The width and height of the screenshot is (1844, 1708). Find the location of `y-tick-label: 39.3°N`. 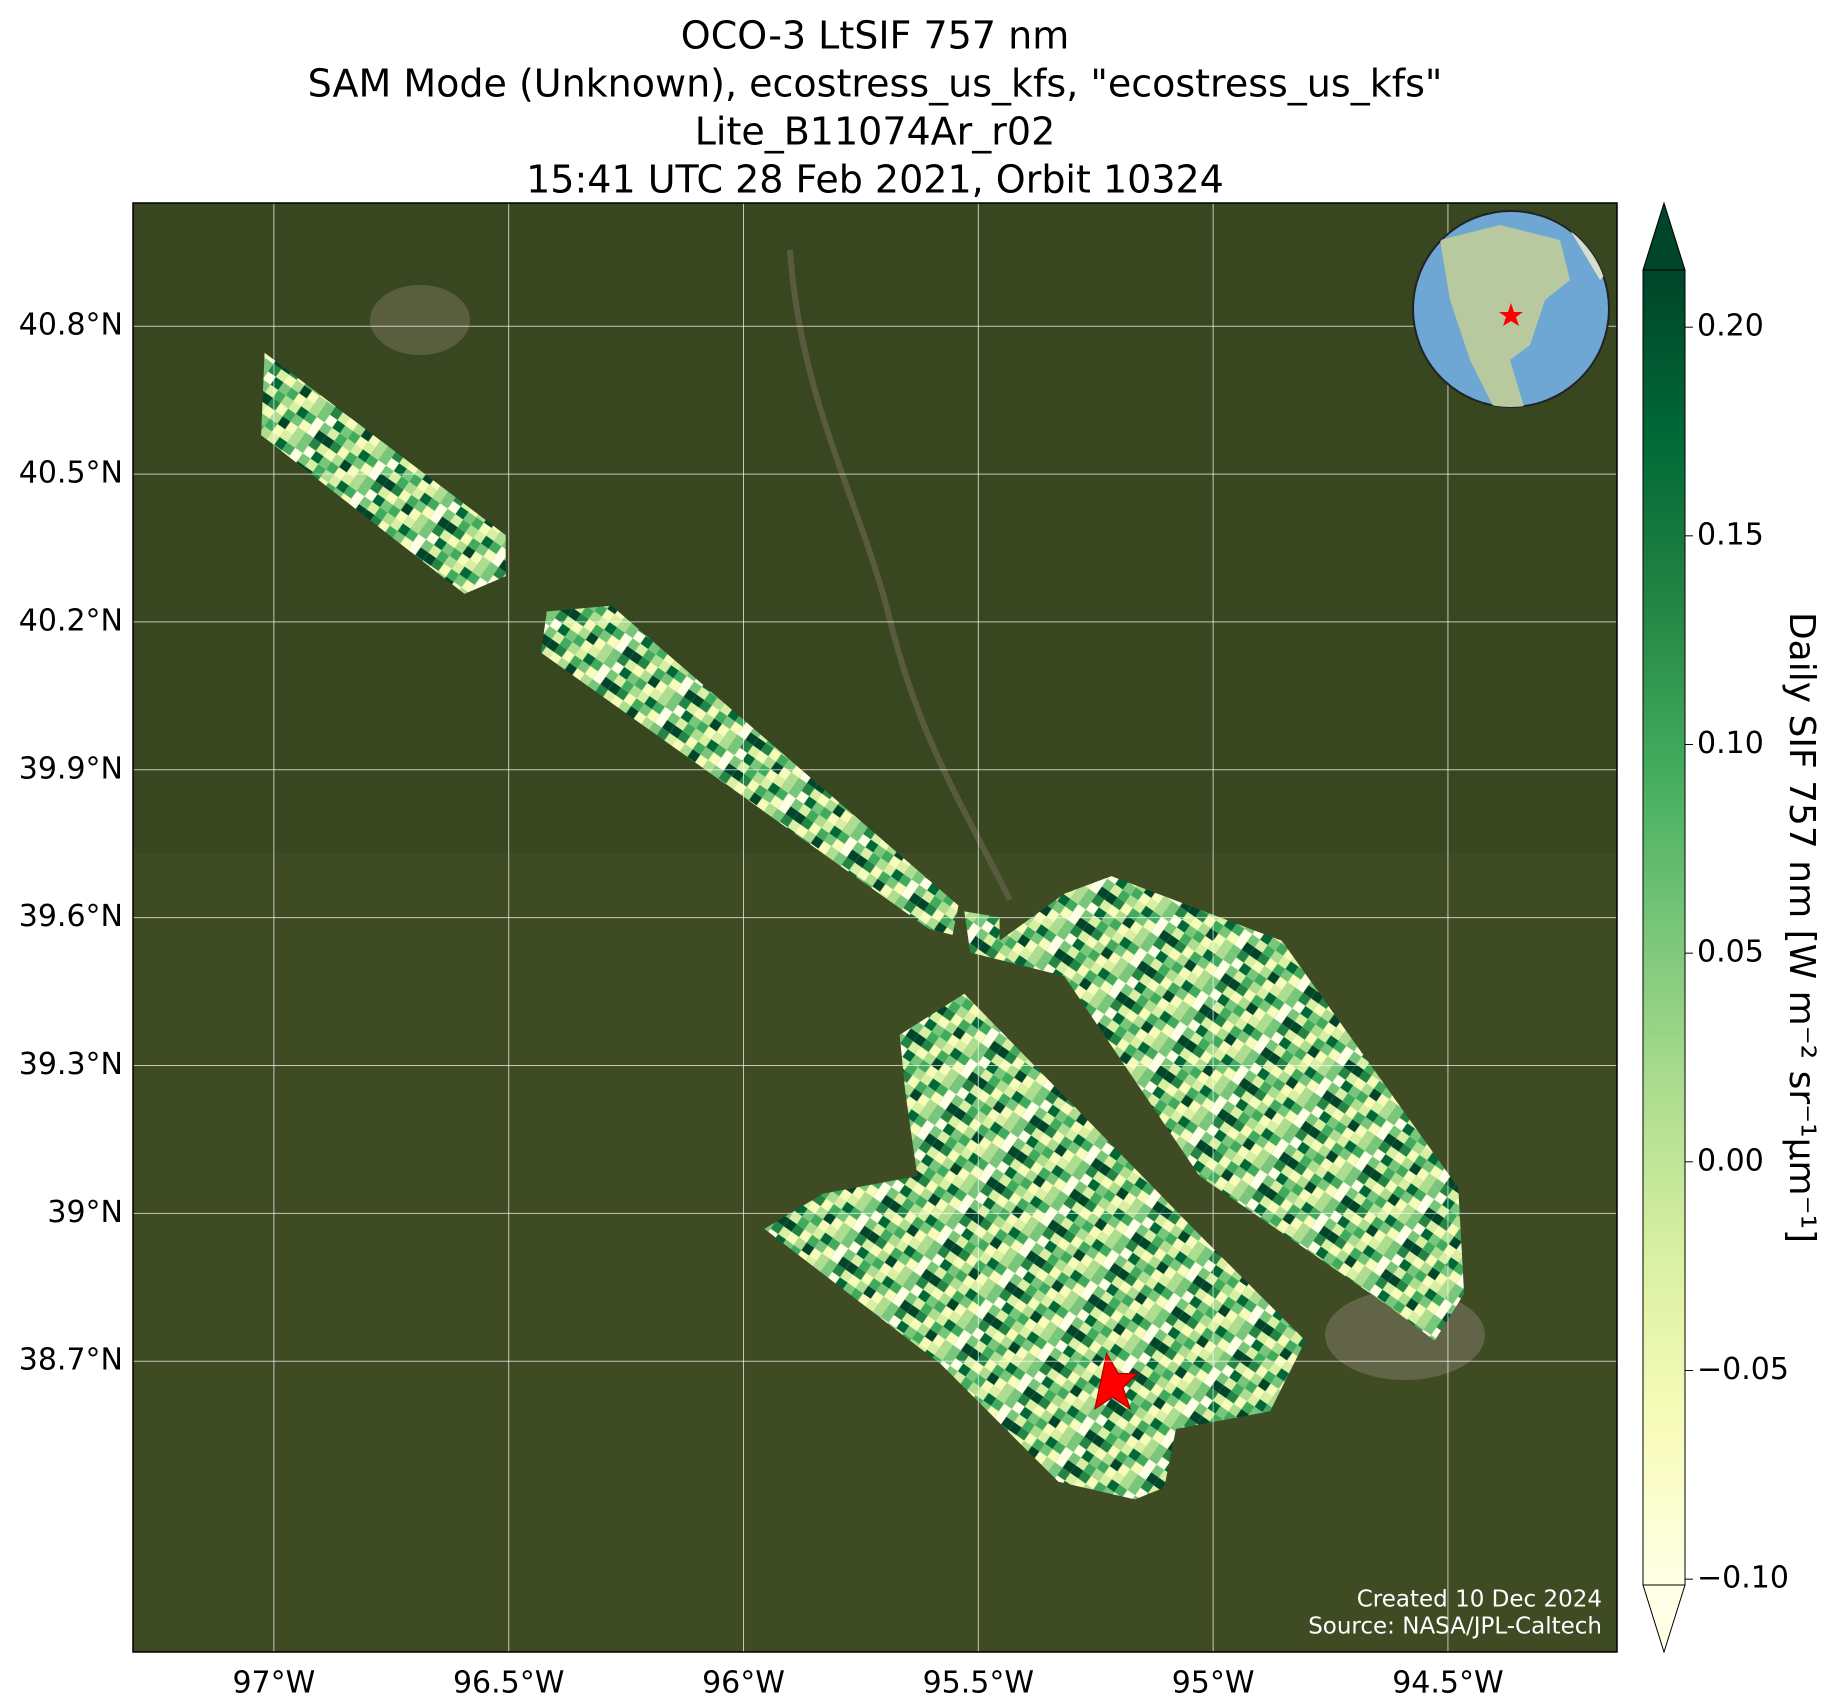

y-tick-label: 39.3°N is located at coordinates (71, 1064).